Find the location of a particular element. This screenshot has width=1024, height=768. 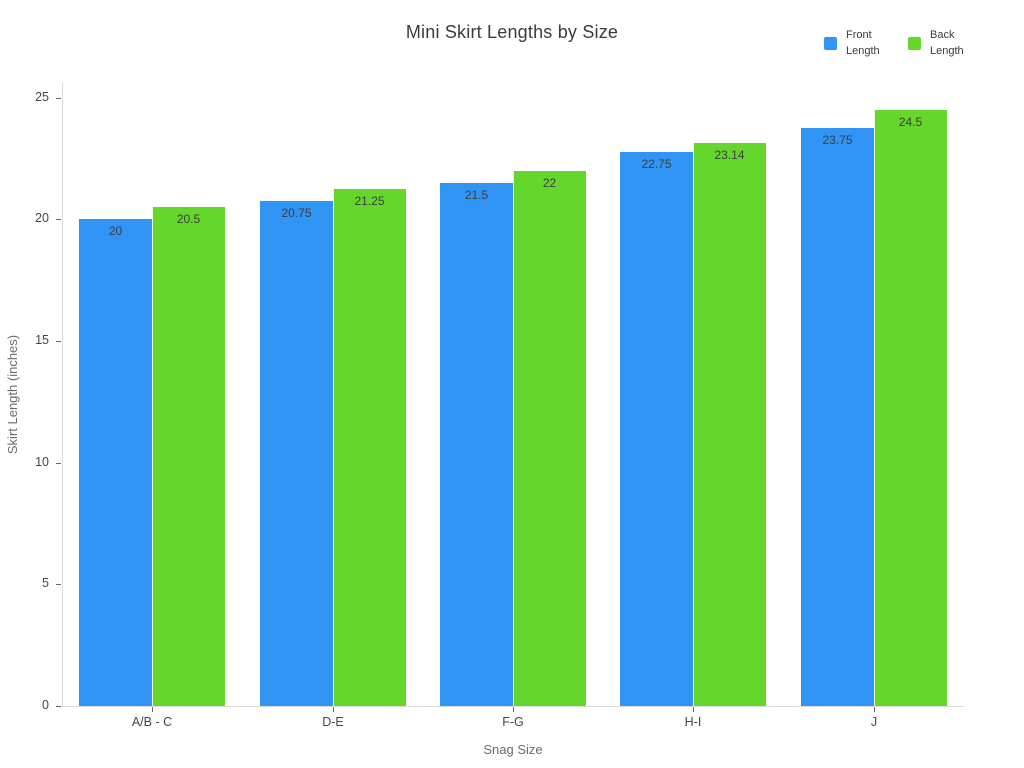

x-tick-label: F-G is located at coordinates (513, 722).